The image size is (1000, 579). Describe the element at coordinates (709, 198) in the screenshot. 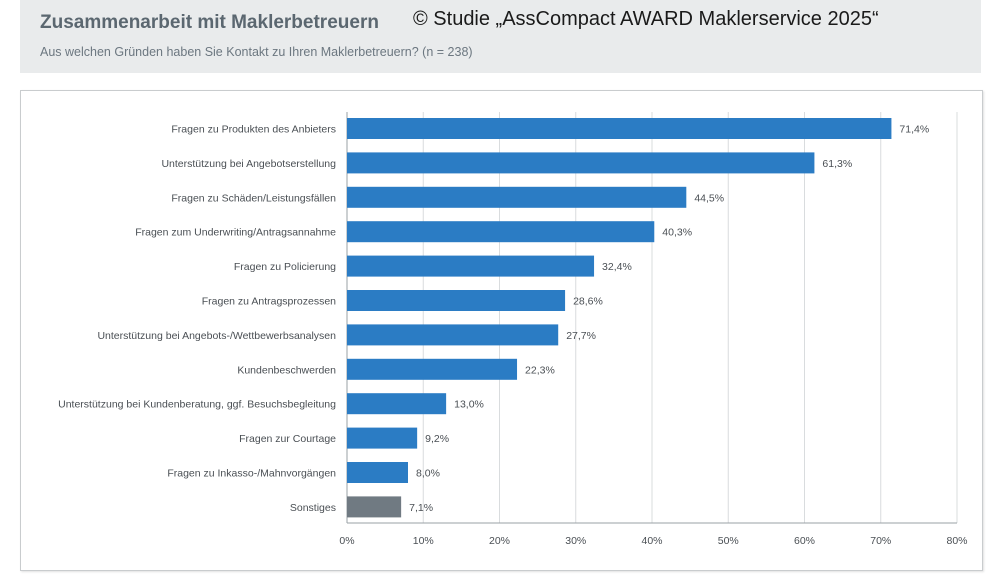

I see `value-label: 44,5%` at that location.